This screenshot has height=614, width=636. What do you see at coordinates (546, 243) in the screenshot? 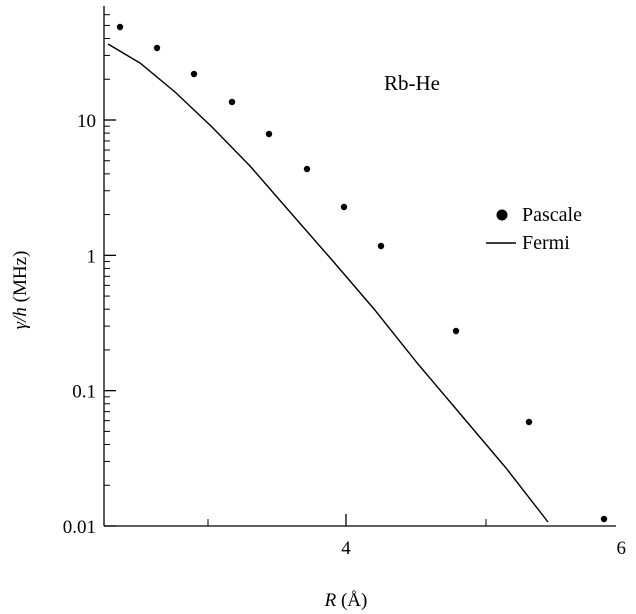
I see `legend-label-fermi: Fermi` at bounding box center [546, 243].